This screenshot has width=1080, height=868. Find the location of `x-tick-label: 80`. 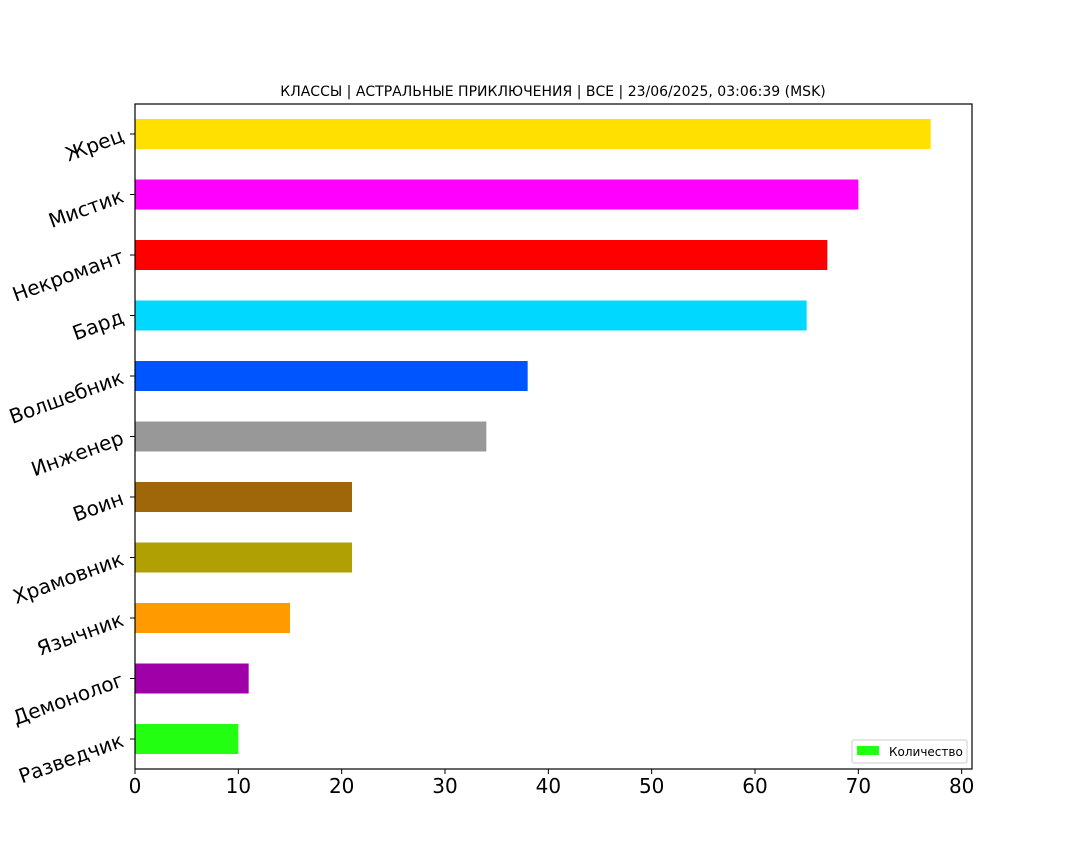

x-tick-label: 80 is located at coordinates (961, 786).